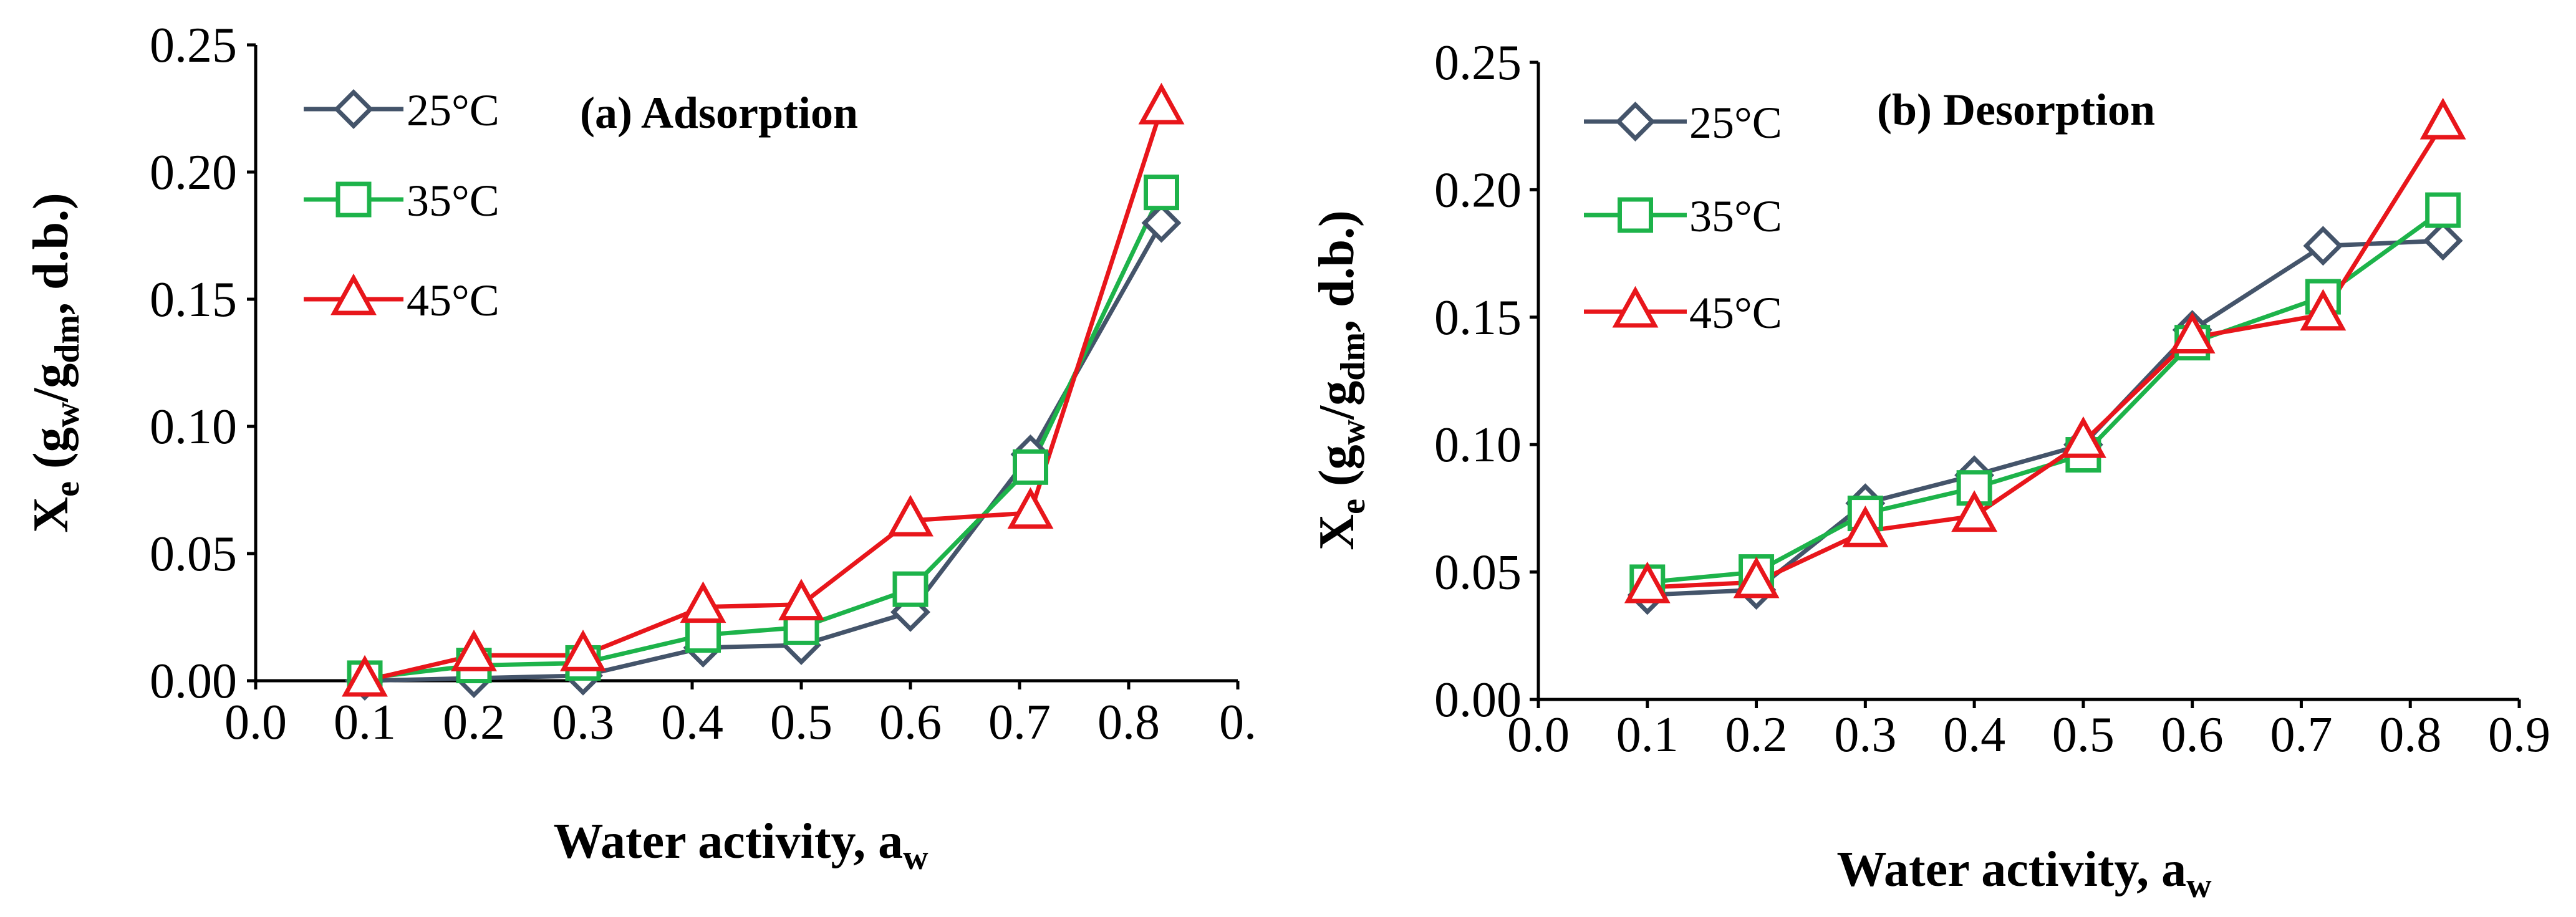 This screenshot has width=2576, height=917. I want to click on x-tick-label: 0., so click(1238, 722).